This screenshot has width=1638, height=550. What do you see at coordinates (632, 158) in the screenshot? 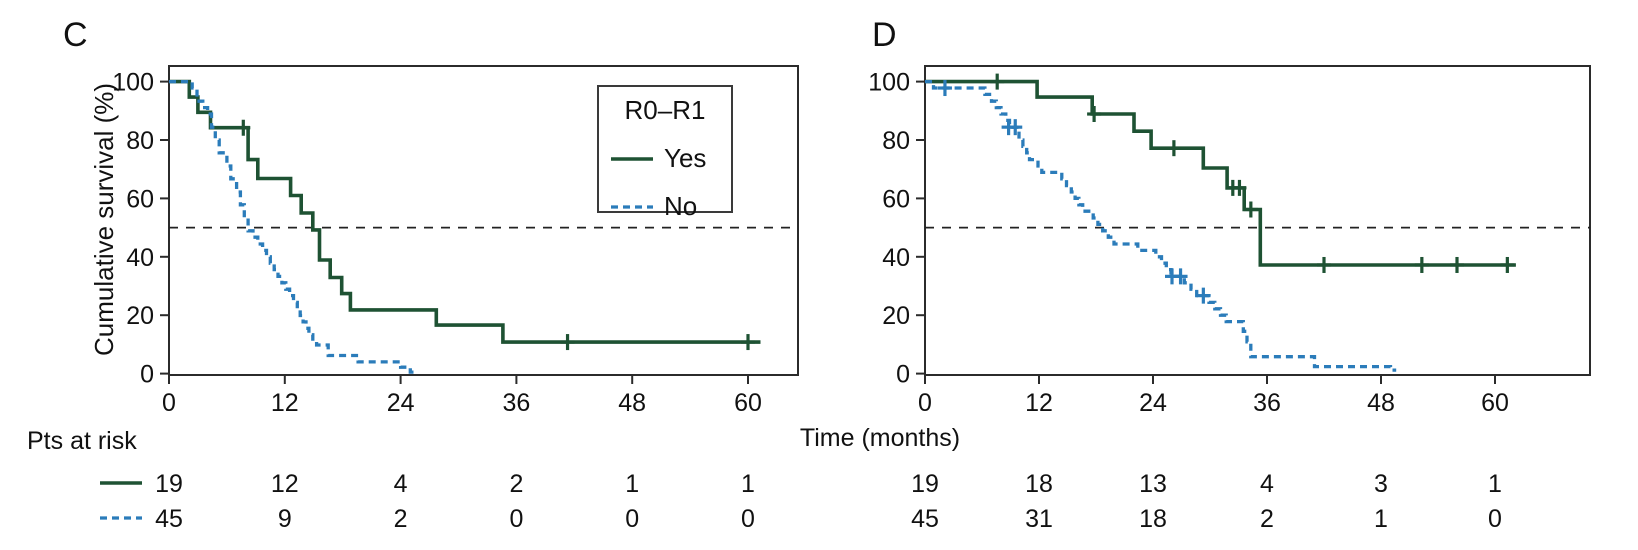
I see `legend-yes-line-swatch` at bounding box center [632, 158].